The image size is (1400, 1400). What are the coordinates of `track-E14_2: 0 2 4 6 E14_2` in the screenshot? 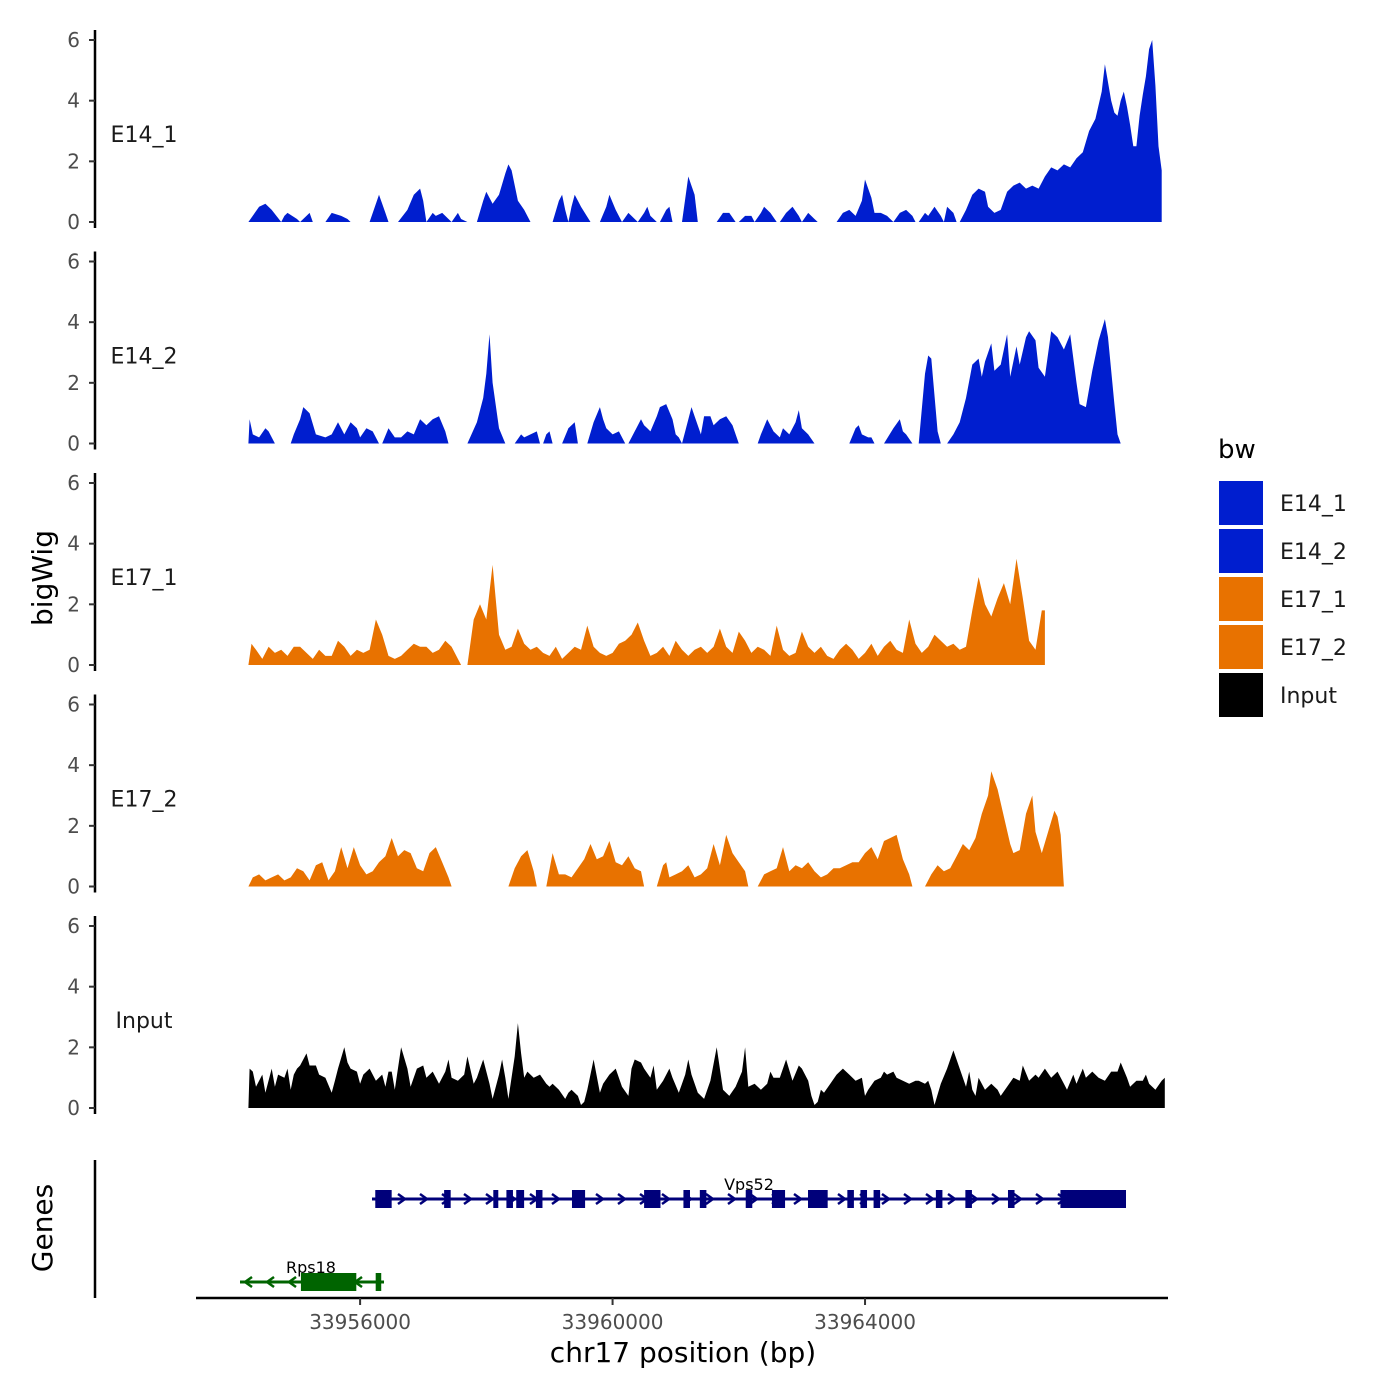 It's located at (594, 353).